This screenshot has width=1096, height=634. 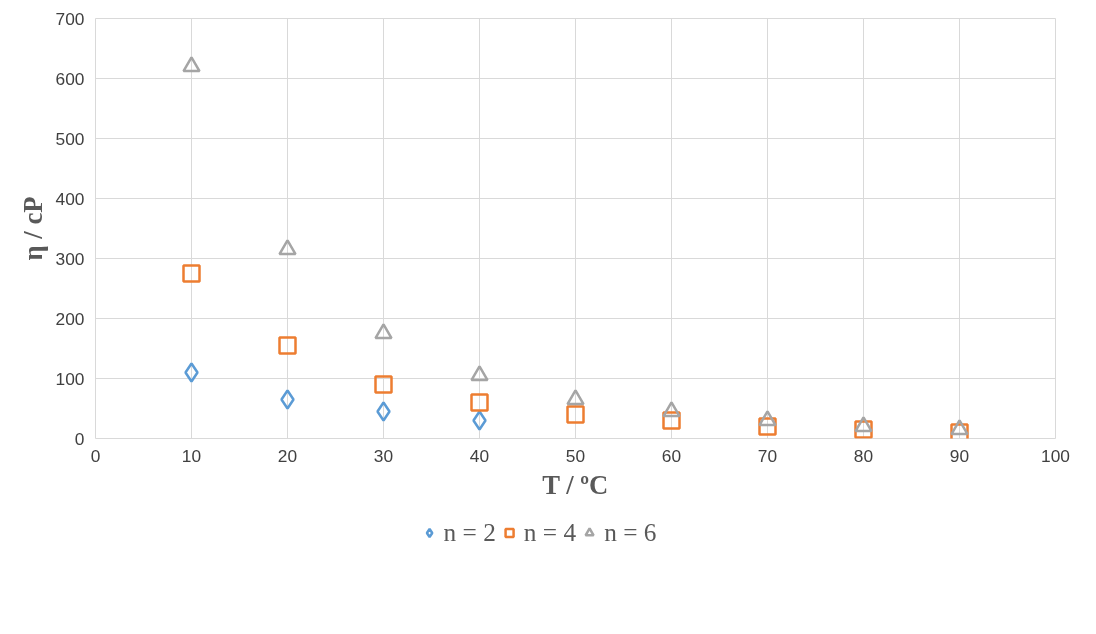 I want to click on legend-label: n = 6, so click(x=630, y=532).